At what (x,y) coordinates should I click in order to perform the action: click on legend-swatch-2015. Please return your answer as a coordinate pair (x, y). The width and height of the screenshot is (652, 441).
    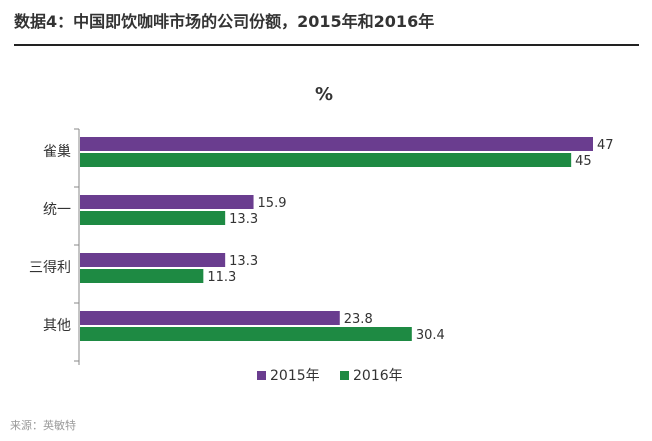
    Looking at the image, I should click on (261, 375).